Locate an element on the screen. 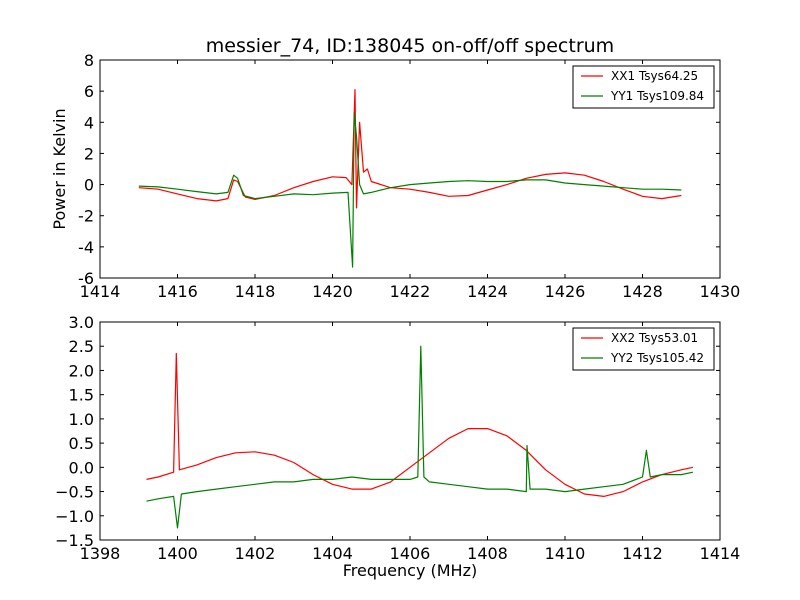 The width and height of the screenshot is (800, 600). bottom-y-tick-label: 0.5 is located at coordinates (81, 443).